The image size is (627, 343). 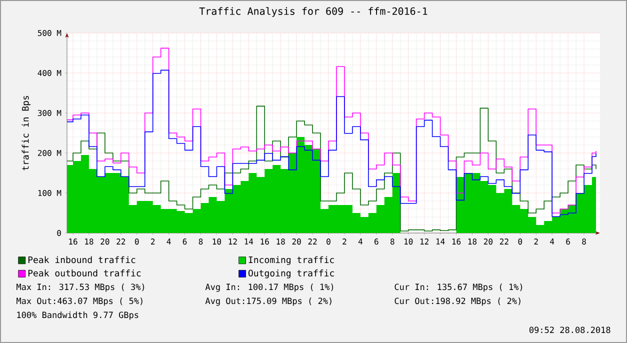 What do you see at coordinates (313, 12) in the screenshot?
I see `chart-title: Traffic Analysis for 609 -- ffm-2016-1` at bounding box center [313, 12].